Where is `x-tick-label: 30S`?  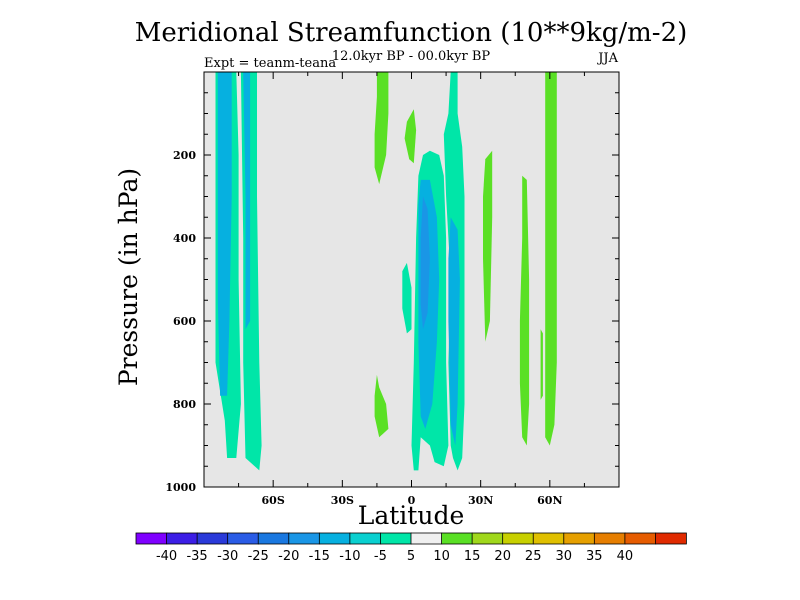
x-tick-label: 30S is located at coordinates (342, 500).